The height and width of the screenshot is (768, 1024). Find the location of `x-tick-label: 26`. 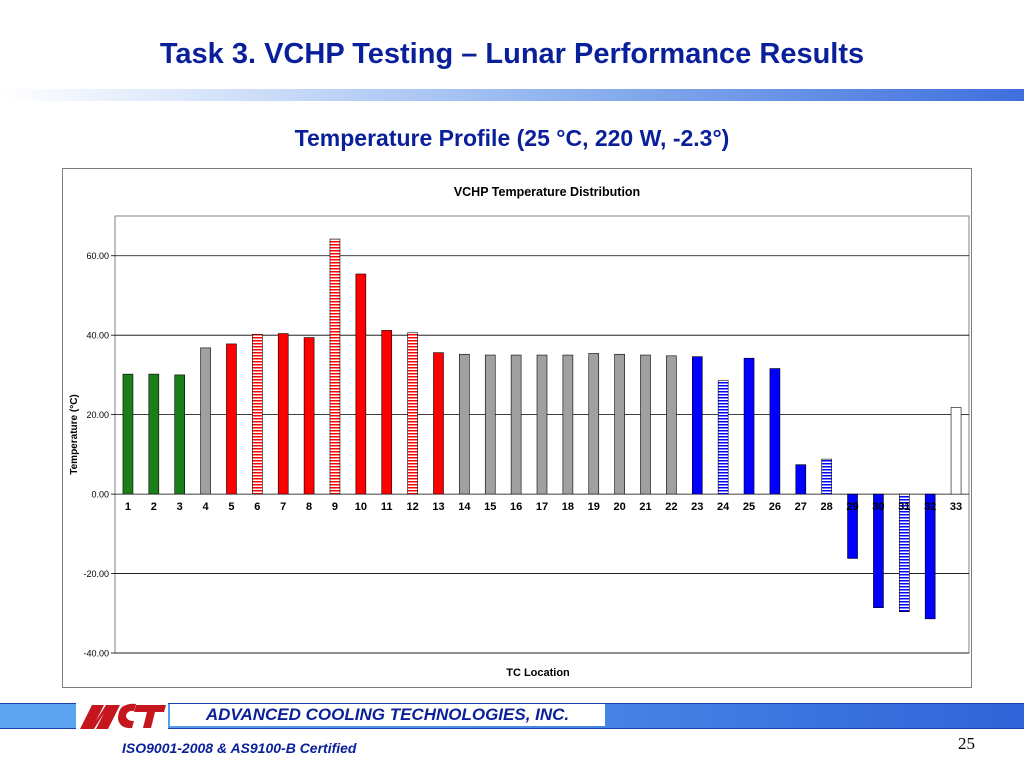

x-tick-label: 26 is located at coordinates (775, 507).